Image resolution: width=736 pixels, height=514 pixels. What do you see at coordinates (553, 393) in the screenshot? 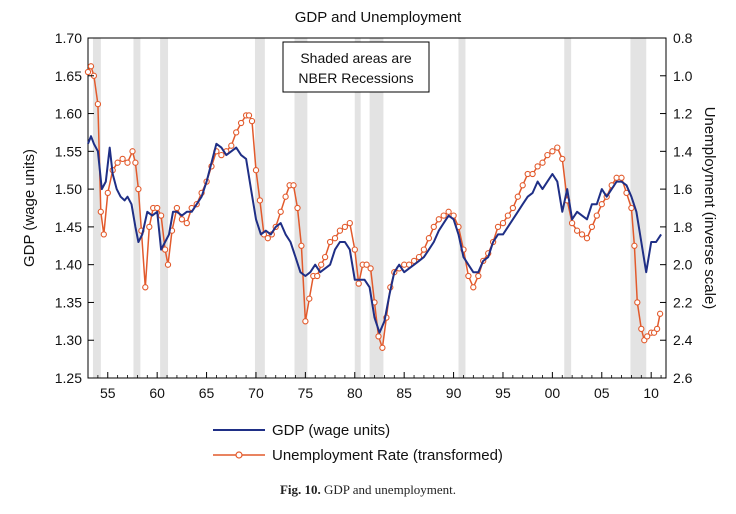
I see `x-tick-label: 00` at bounding box center [553, 393].